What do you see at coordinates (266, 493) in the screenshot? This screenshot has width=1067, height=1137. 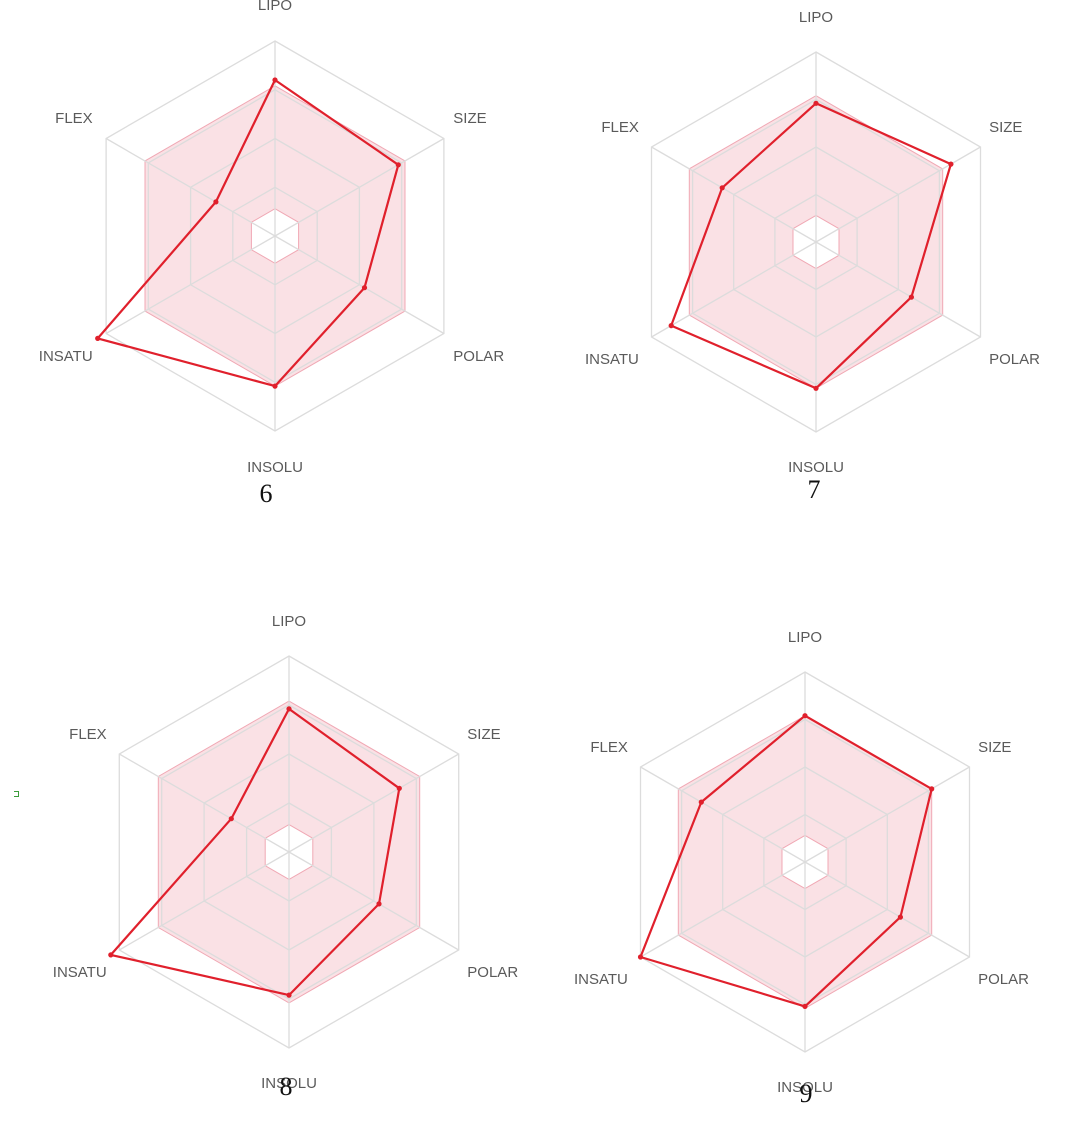 I see `panel-label: 6` at bounding box center [266, 493].